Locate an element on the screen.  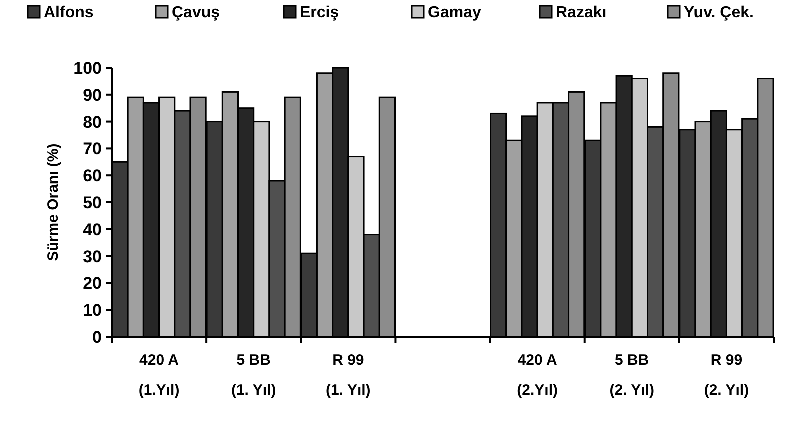
y-tick-label: 60 is located at coordinates (92, 176).